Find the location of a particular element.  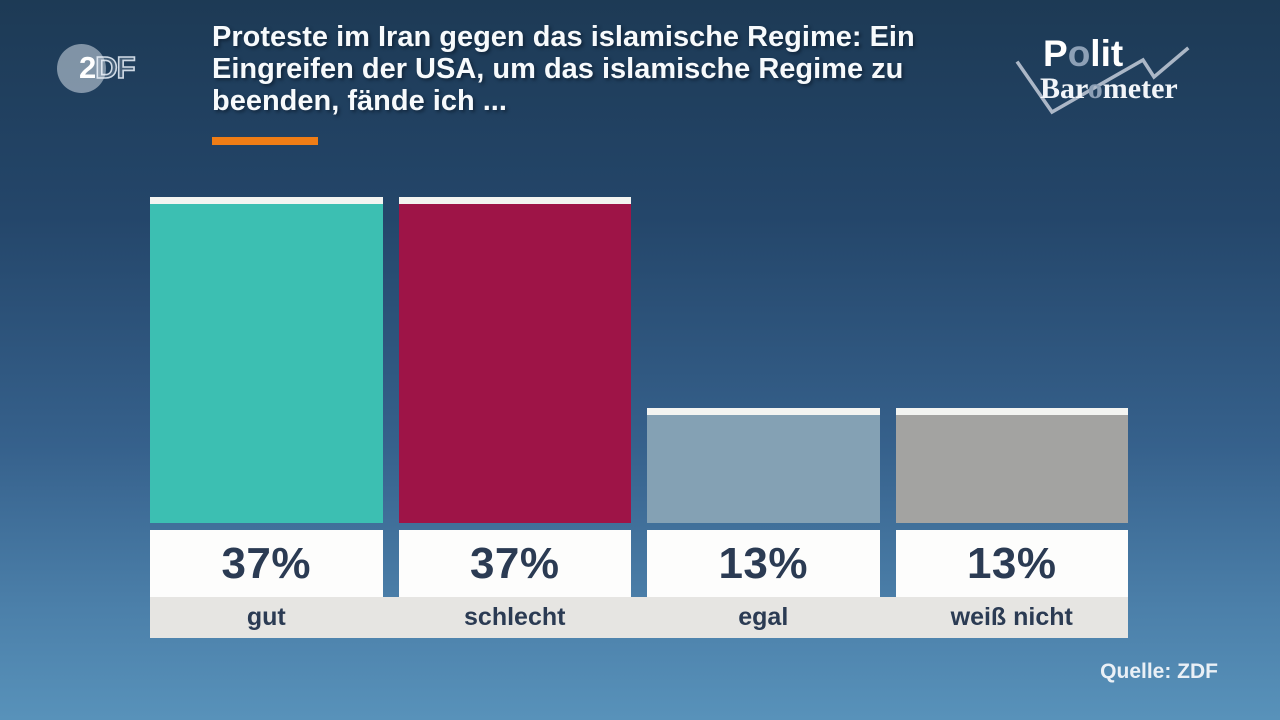

source-credit: Quelle: ZDF is located at coordinates (1159, 671).